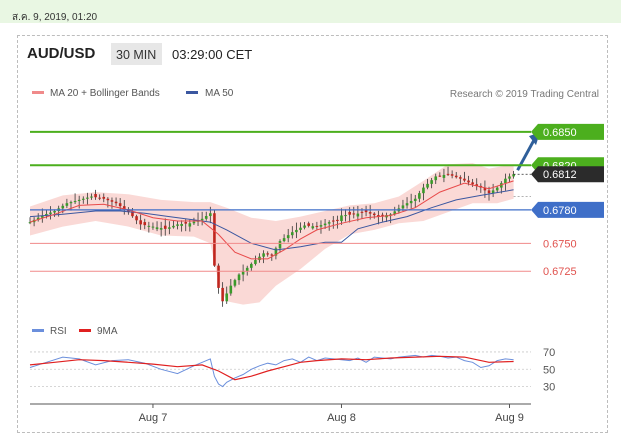 The image size is (621, 447). I want to click on rsi-tick-label: 50, so click(549, 370).